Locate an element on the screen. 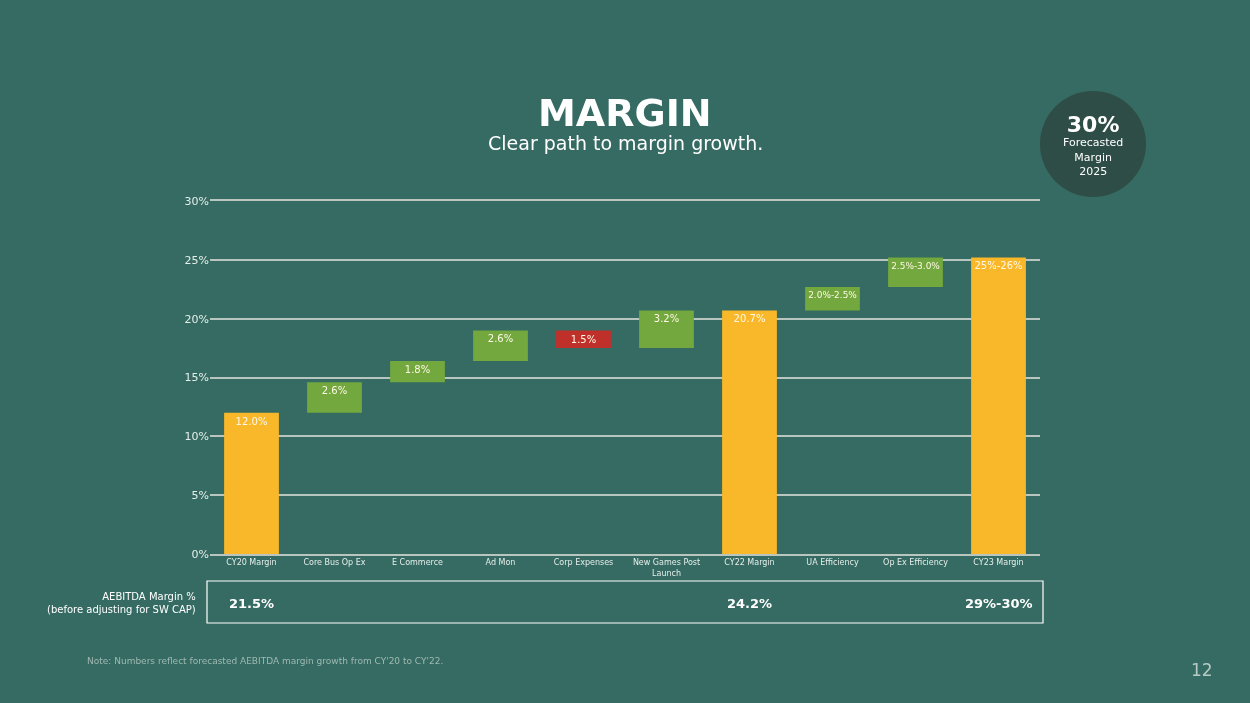  data-label: 20.7% is located at coordinates (749, 319).